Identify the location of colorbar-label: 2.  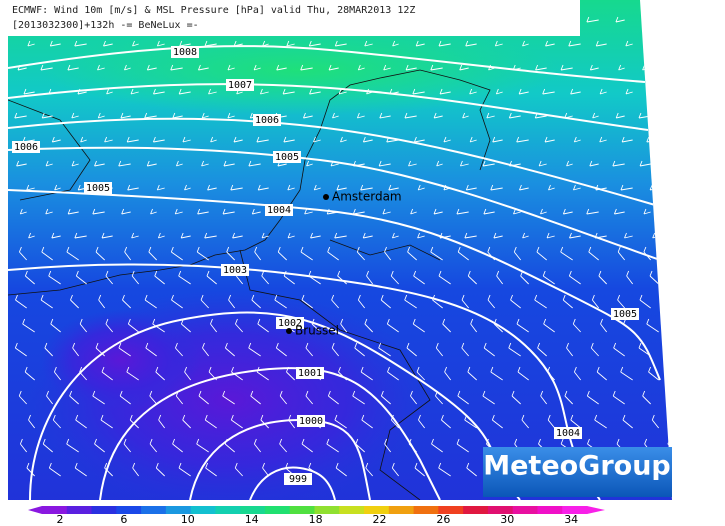
(60, 519).